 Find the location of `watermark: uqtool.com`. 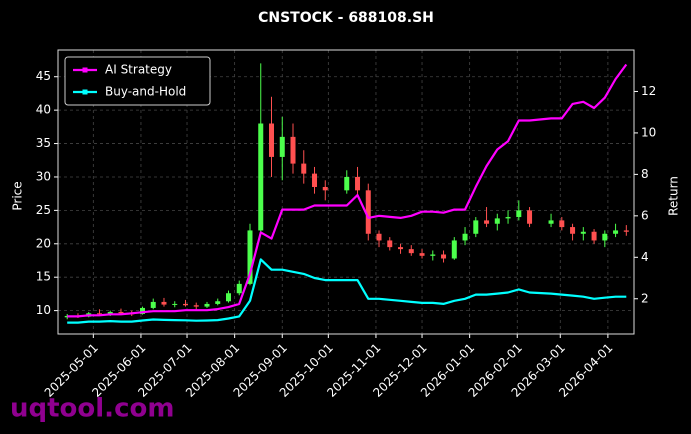

watermark: uqtool.com is located at coordinates (92, 409).